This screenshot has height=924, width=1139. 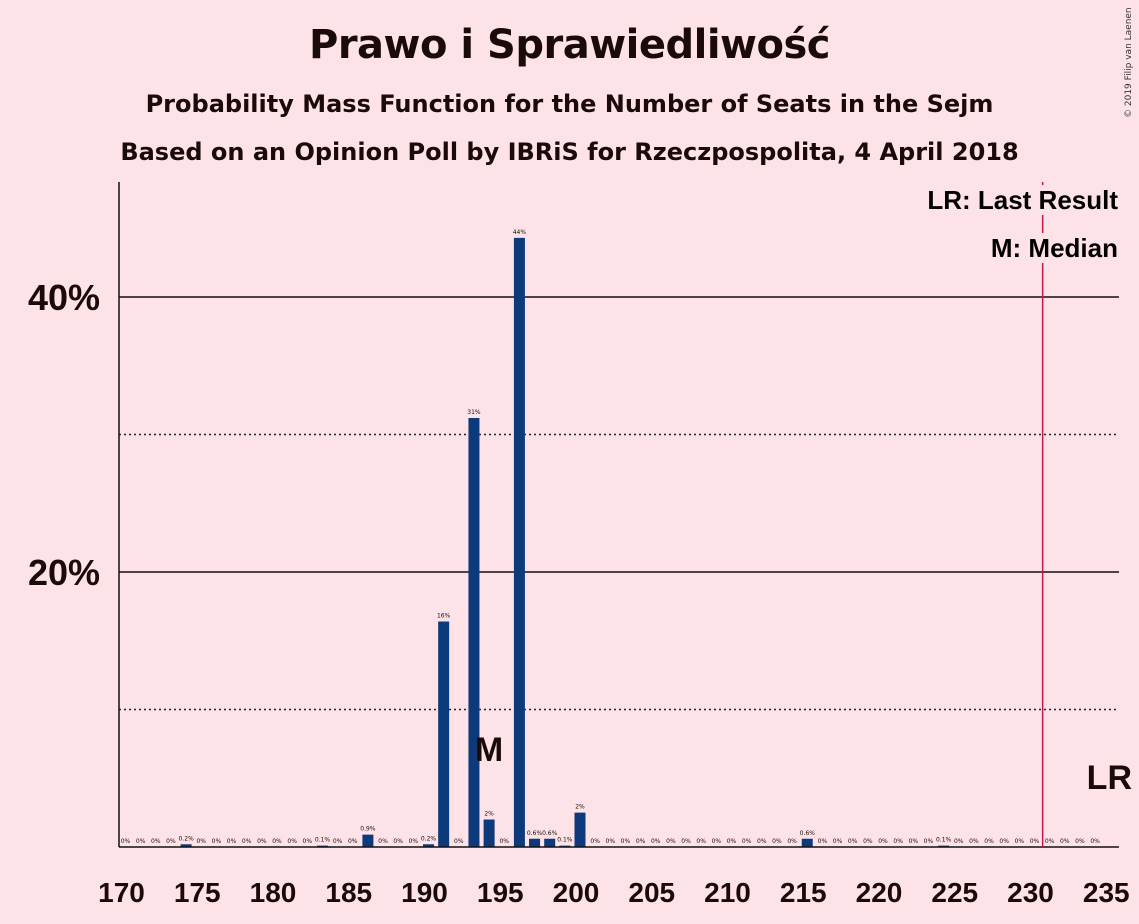 What do you see at coordinates (1004, 841) in the screenshot?
I see `bar-label-228: 0%` at bounding box center [1004, 841].